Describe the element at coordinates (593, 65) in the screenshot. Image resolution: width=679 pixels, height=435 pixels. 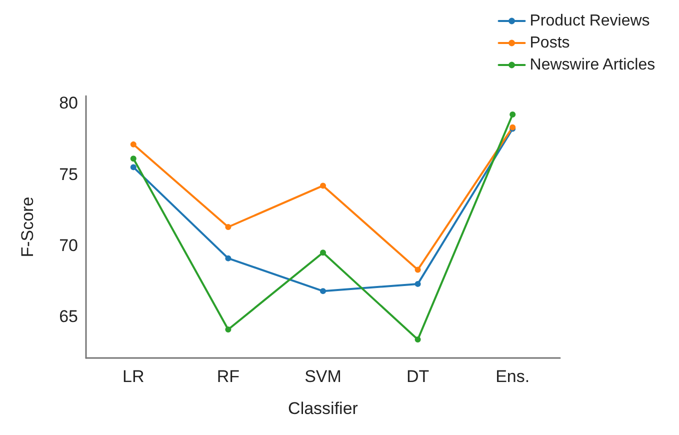
I see `legend-label: Newswire Articles` at that location.